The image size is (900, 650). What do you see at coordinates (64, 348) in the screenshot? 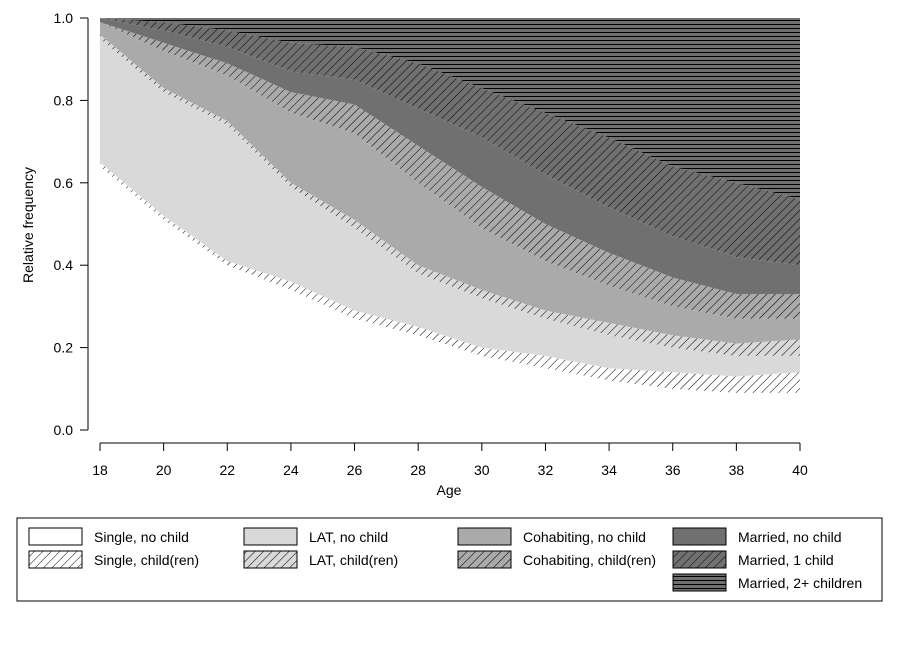
I see `y-tick-label: 0.2` at bounding box center [64, 348].